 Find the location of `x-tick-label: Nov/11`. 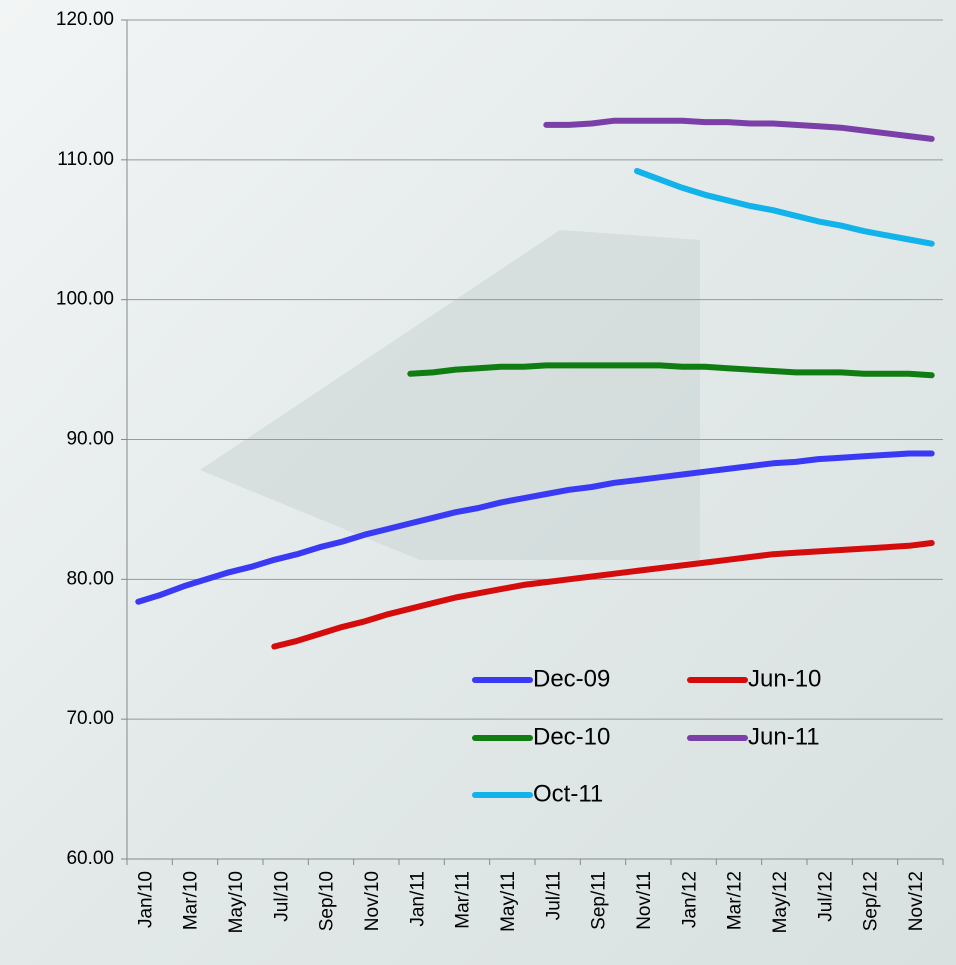

x-tick-label: Nov/11 is located at coordinates (644, 900).